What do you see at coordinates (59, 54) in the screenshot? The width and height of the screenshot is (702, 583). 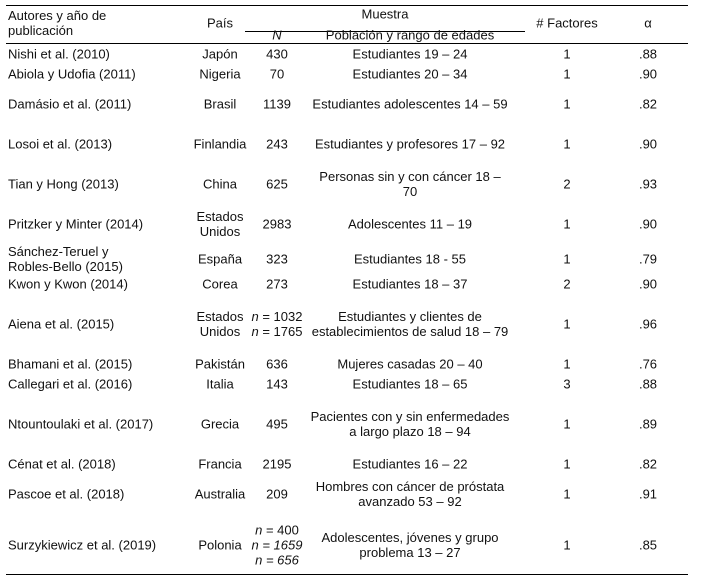 I see `cell-author: Nishi et al. (2010)` at bounding box center [59, 54].